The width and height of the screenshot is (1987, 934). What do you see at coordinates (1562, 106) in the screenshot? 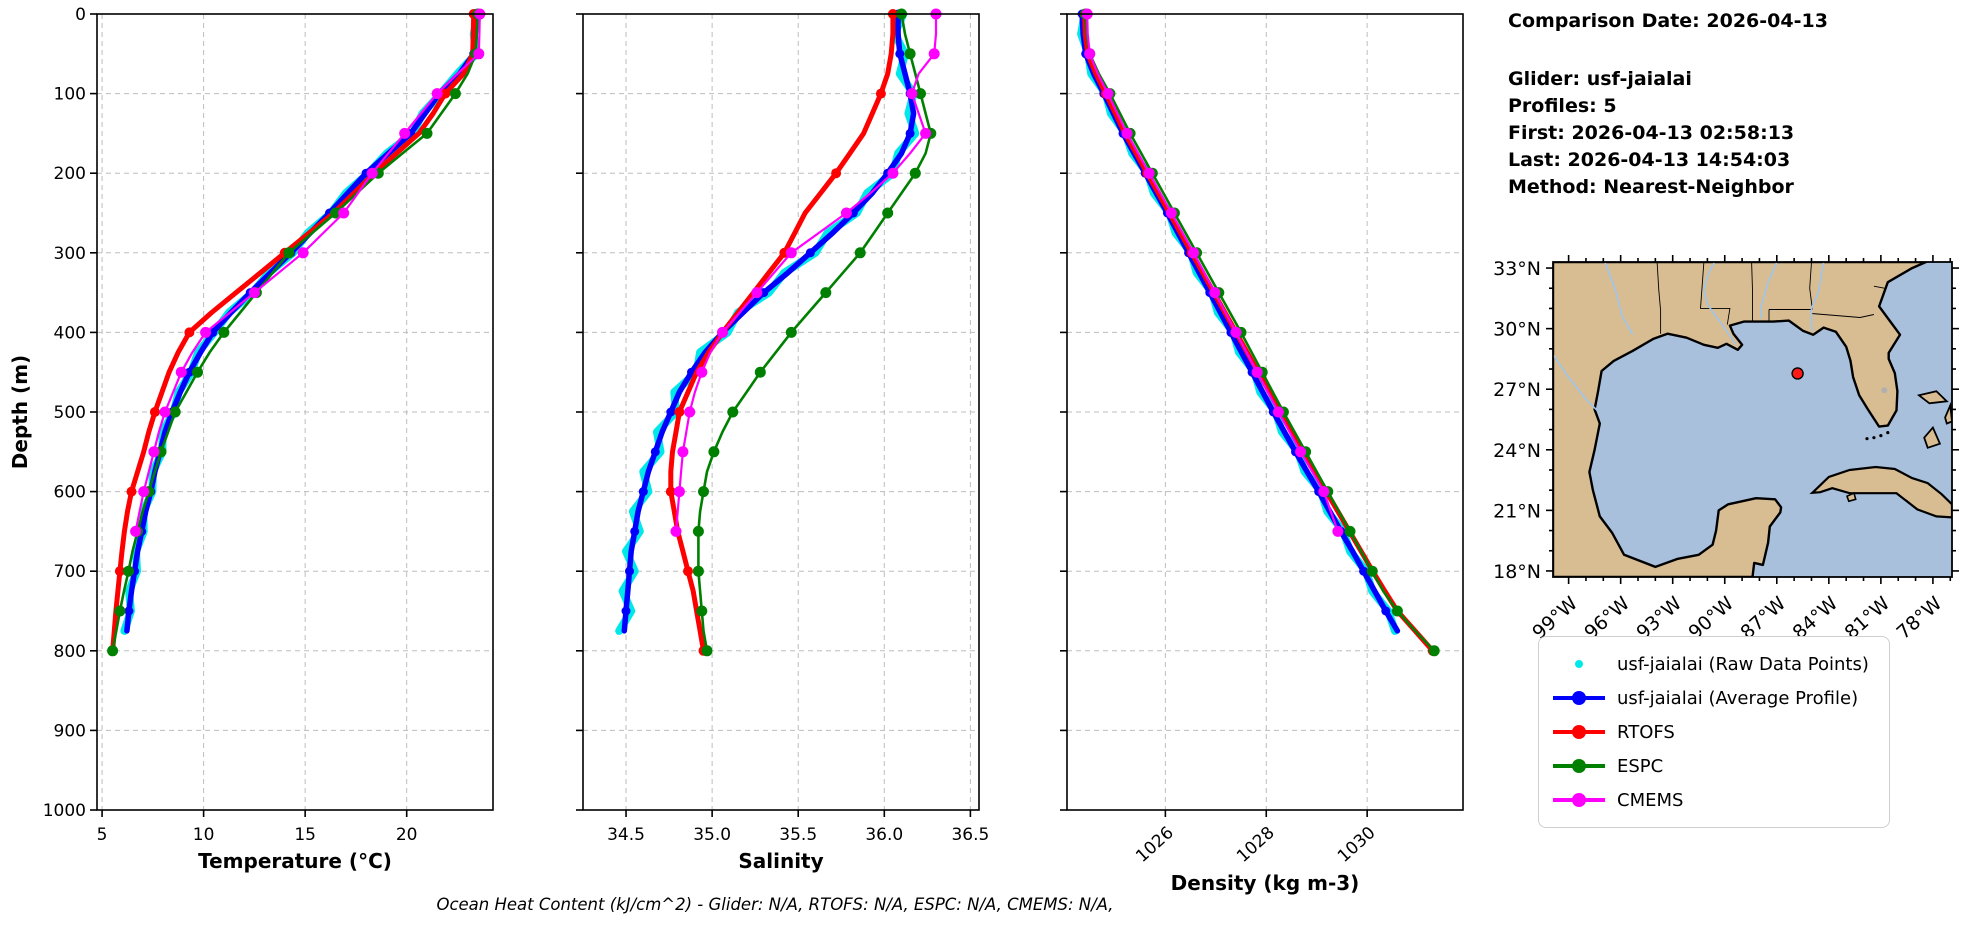
I see `profiles-count: Profiles: 5` at bounding box center [1562, 106].